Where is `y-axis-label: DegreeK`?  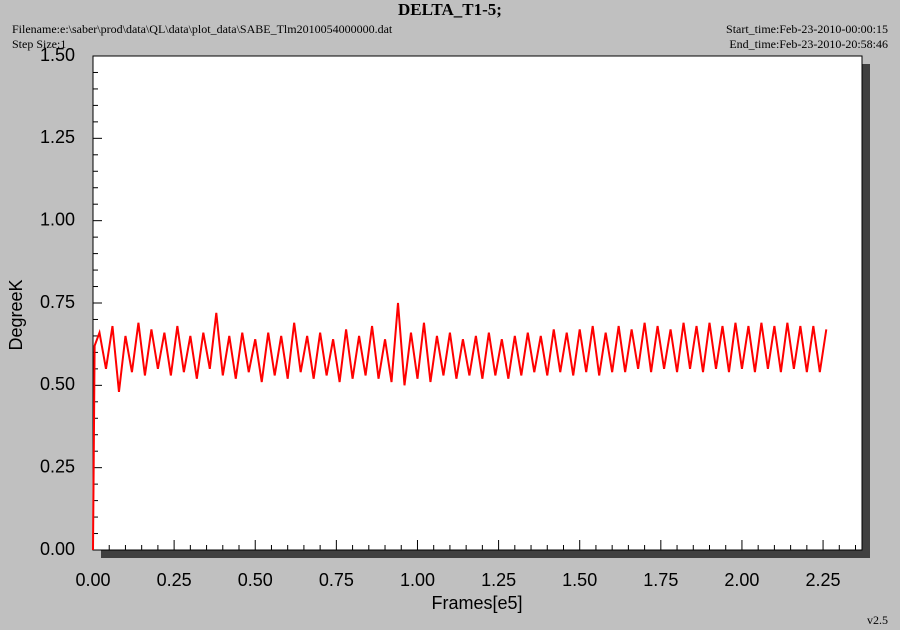
y-axis-label: DegreeK is located at coordinates (16, 314).